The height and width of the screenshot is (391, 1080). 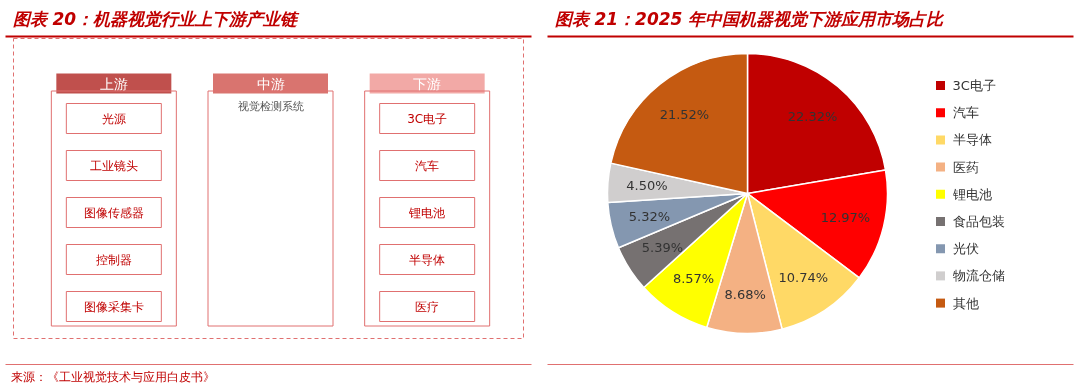 What do you see at coordinates (112, 376) in the screenshot?
I see `source-note: 来源：《工业视觉技术与应用白皮书》` at bounding box center [112, 376].